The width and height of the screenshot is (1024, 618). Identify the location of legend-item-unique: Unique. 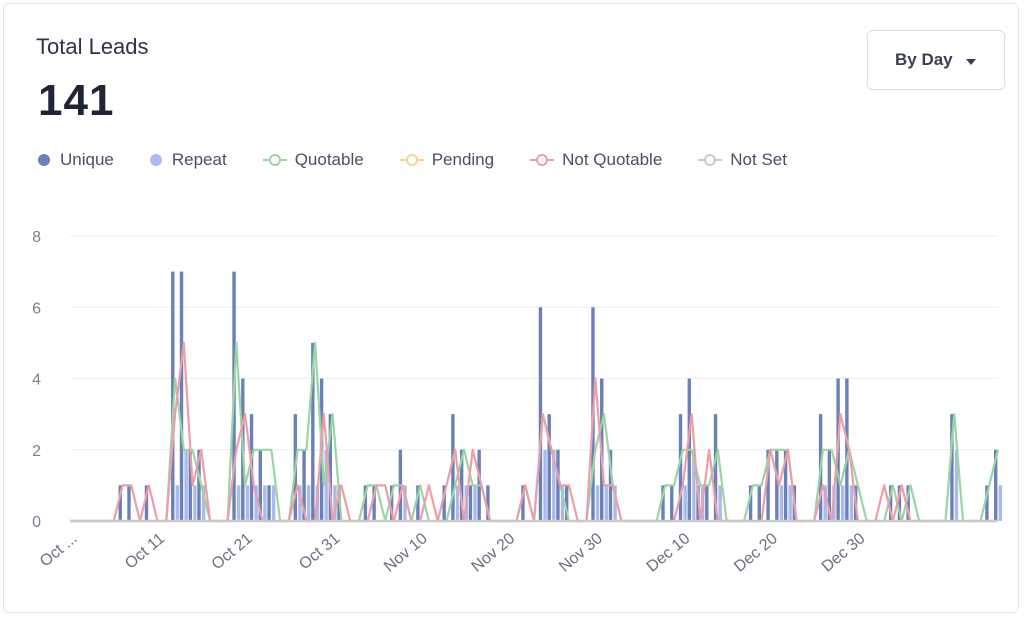
(76, 160).